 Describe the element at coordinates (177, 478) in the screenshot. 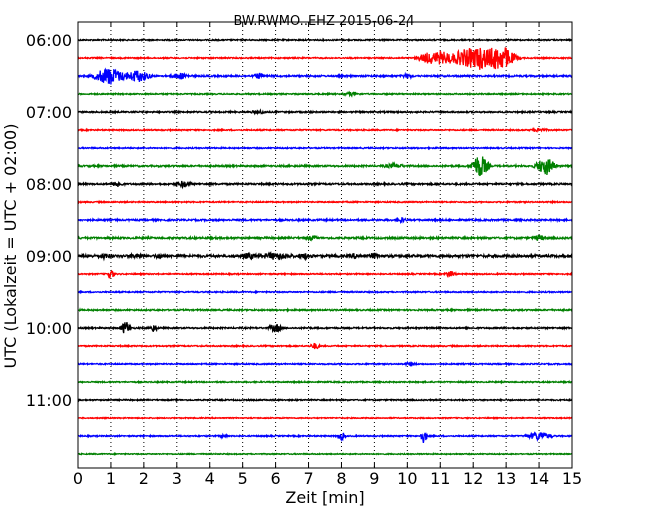

I see `x-tick-label-3: 3` at that location.